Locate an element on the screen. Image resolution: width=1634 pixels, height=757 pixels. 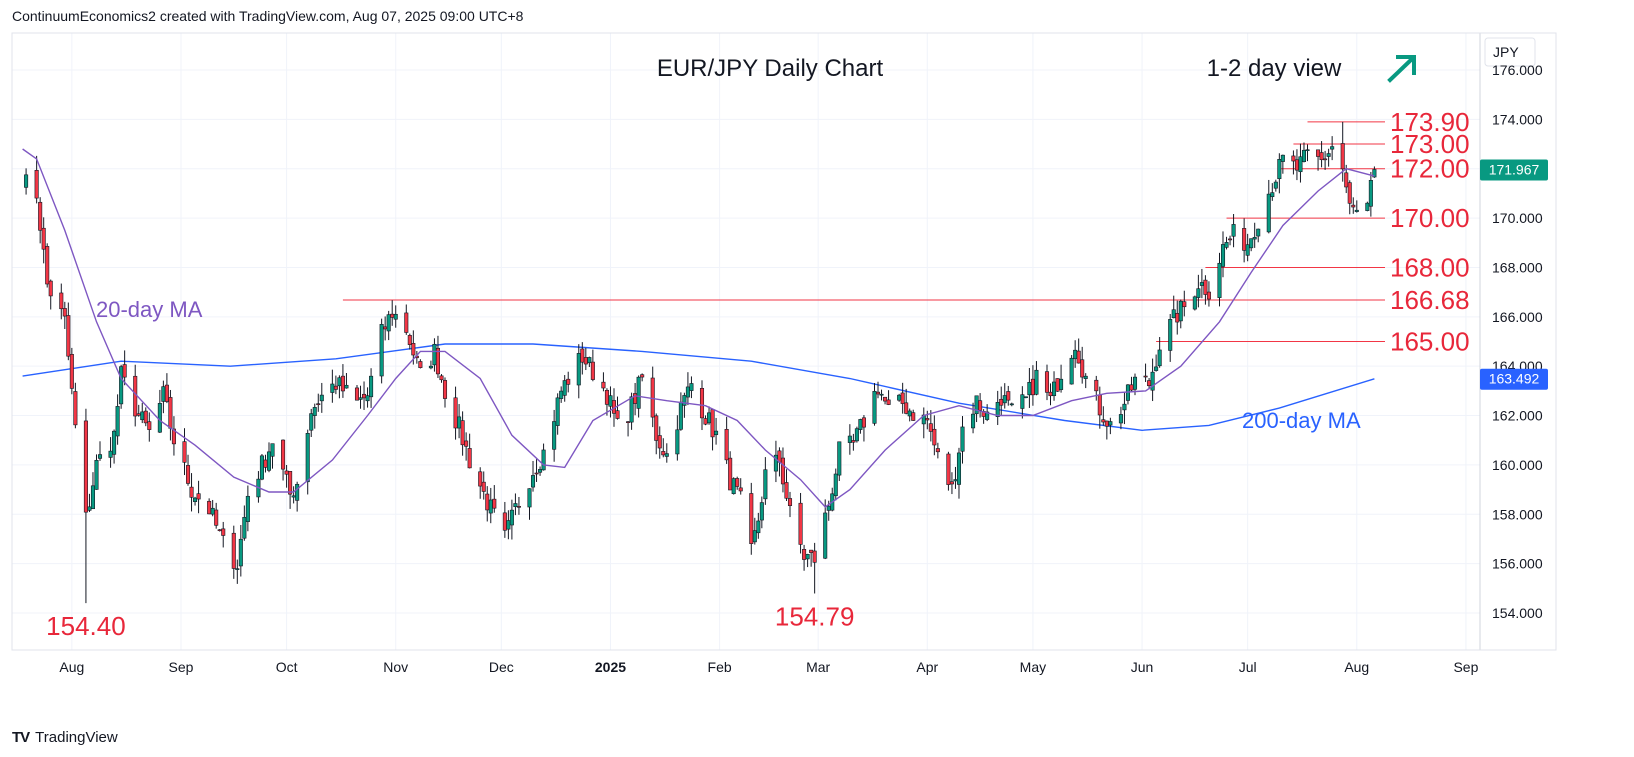
ma200-label: 200-day MA is located at coordinates (1301, 420).